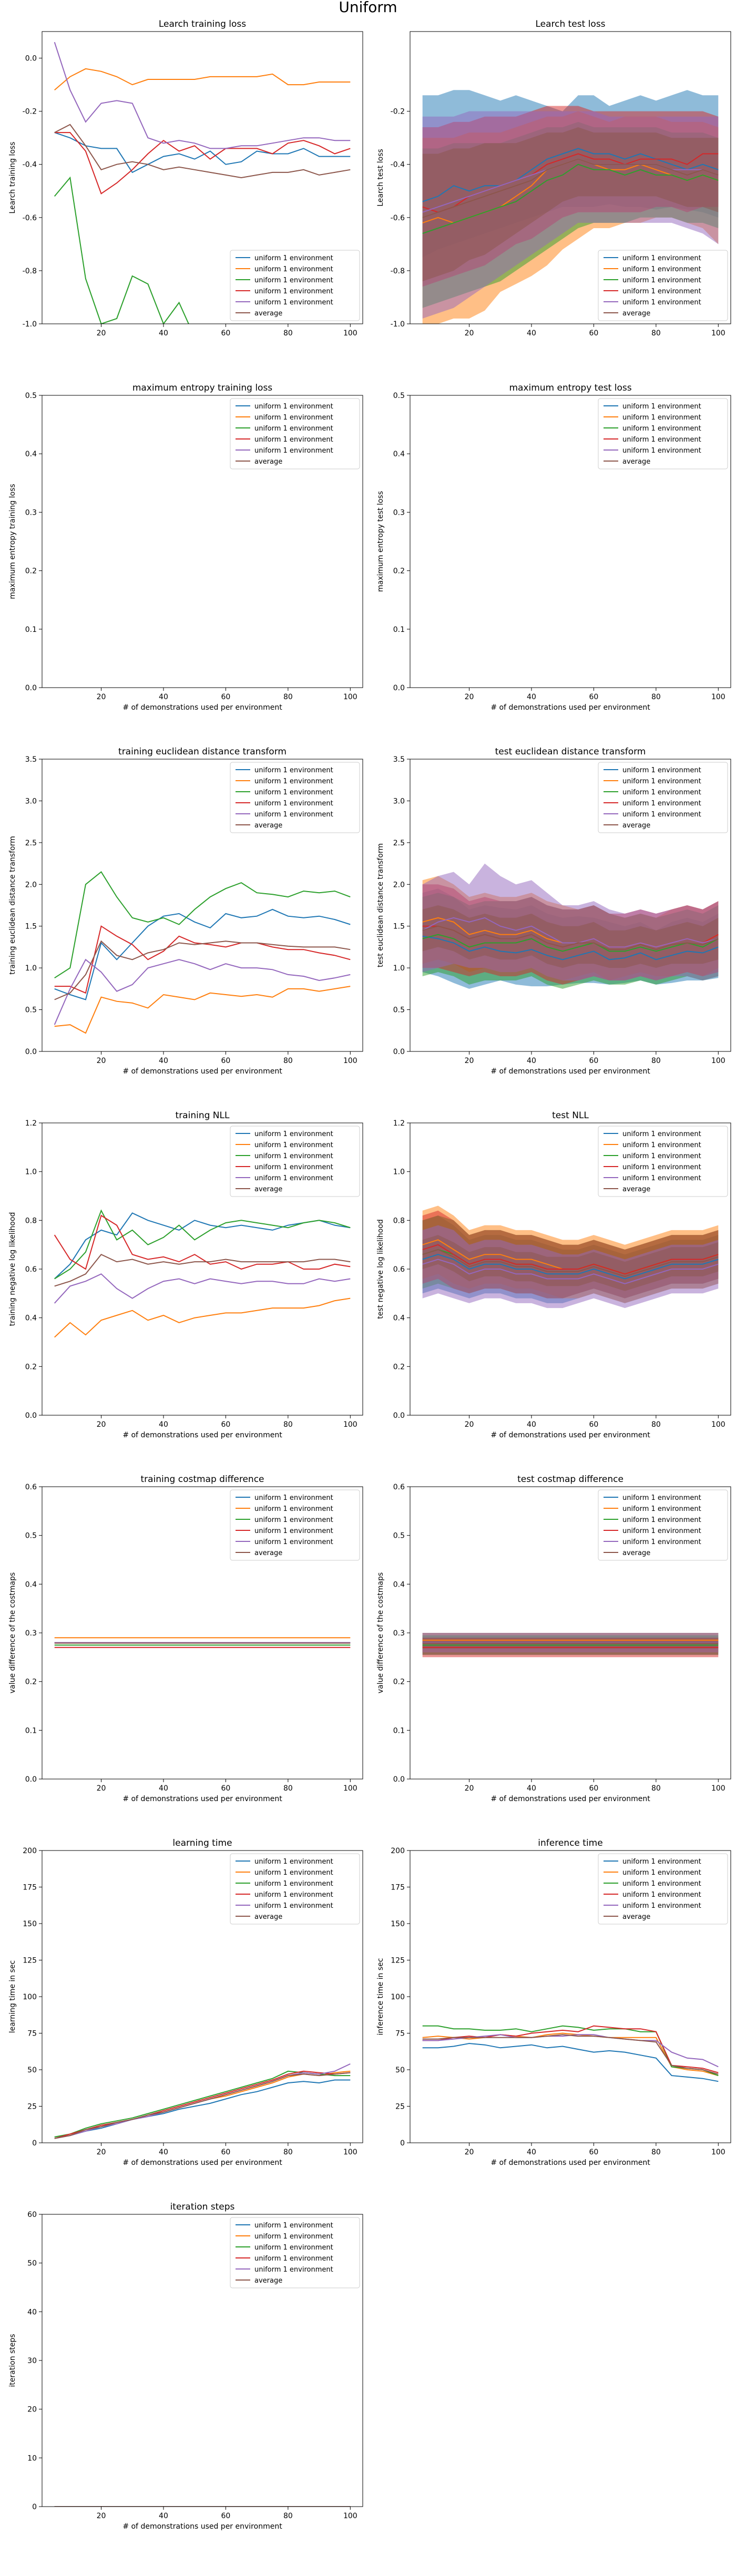 The image size is (736, 2576). I want to click on y-tick-label: 75, so click(32, 2034).